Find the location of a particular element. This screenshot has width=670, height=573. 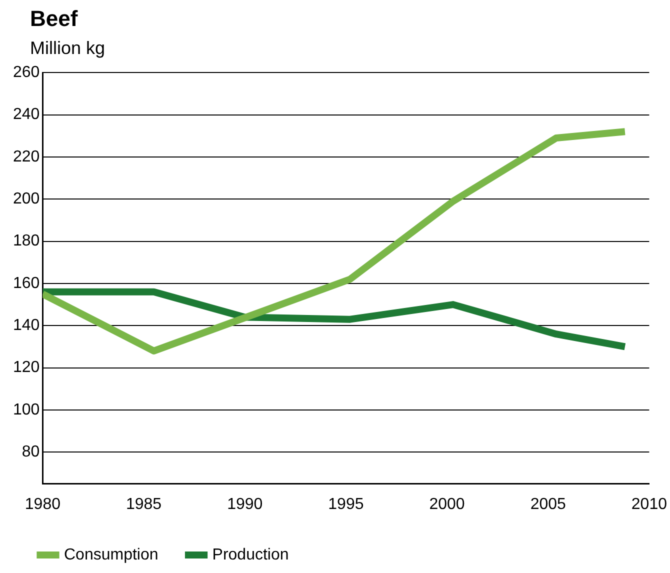

x-tick-label: 1980 is located at coordinates (42, 504).